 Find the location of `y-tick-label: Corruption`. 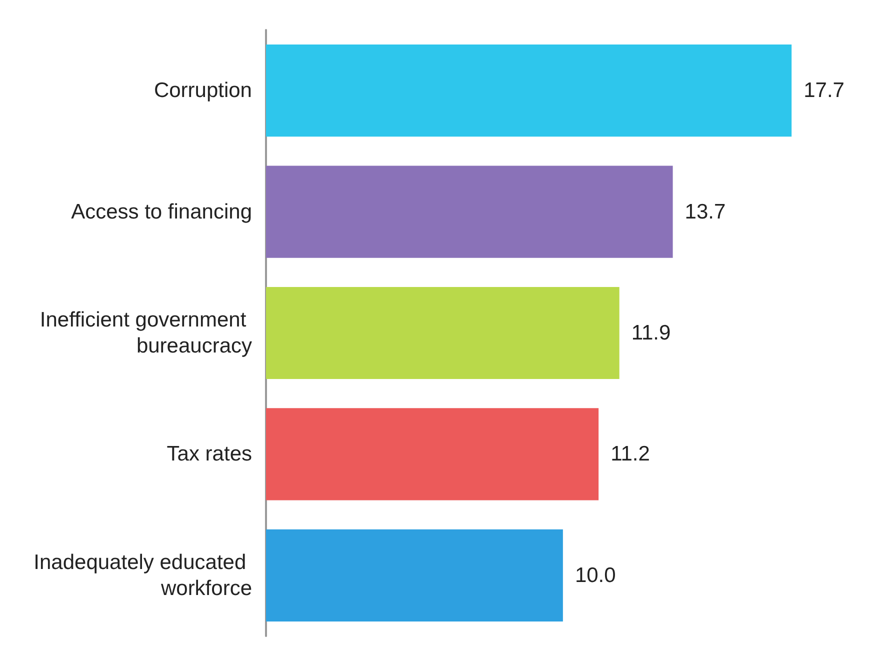

y-tick-label: Corruption is located at coordinates (203, 90).